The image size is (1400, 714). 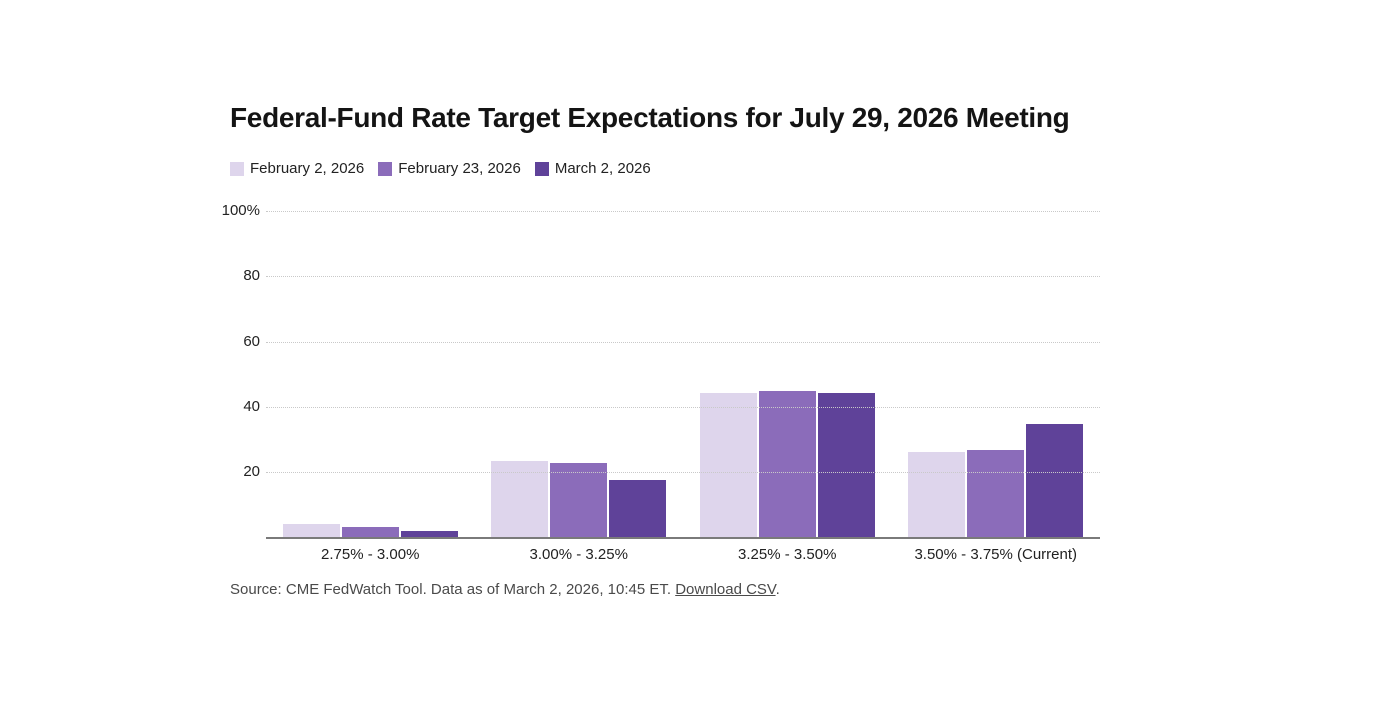 What do you see at coordinates (251, 406) in the screenshot?
I see `y-tick-label: 40` at bounding box center [251, 406].